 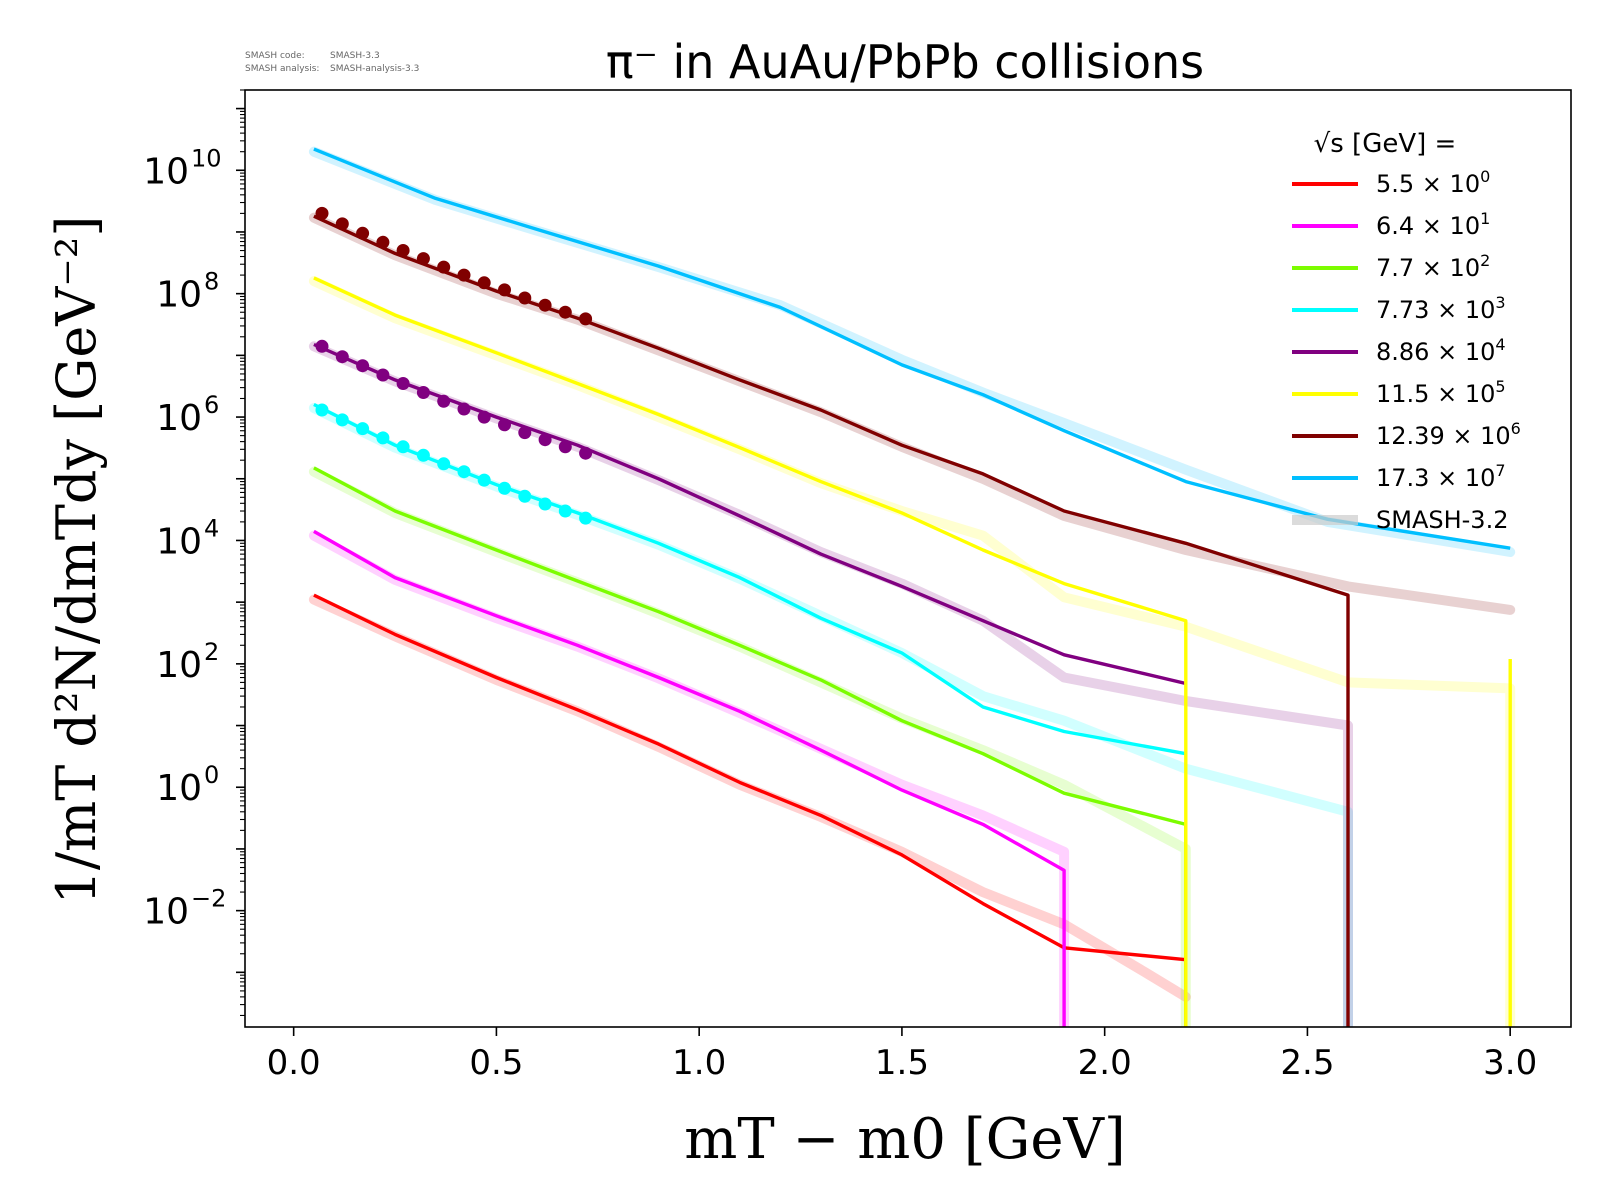 What do you see at coordinates (282, 69) in the screenshot?
I see `analysis-label: SMASH analysis:` at bounding box center [282, 69].